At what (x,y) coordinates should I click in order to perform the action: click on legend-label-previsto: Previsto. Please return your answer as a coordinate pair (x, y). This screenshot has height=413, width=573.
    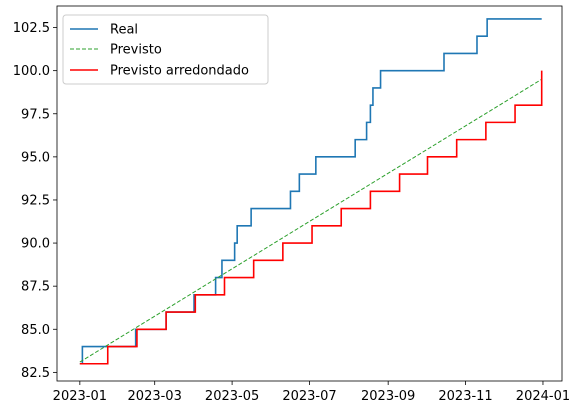
    Looking at the image, I should click on (136, 50).